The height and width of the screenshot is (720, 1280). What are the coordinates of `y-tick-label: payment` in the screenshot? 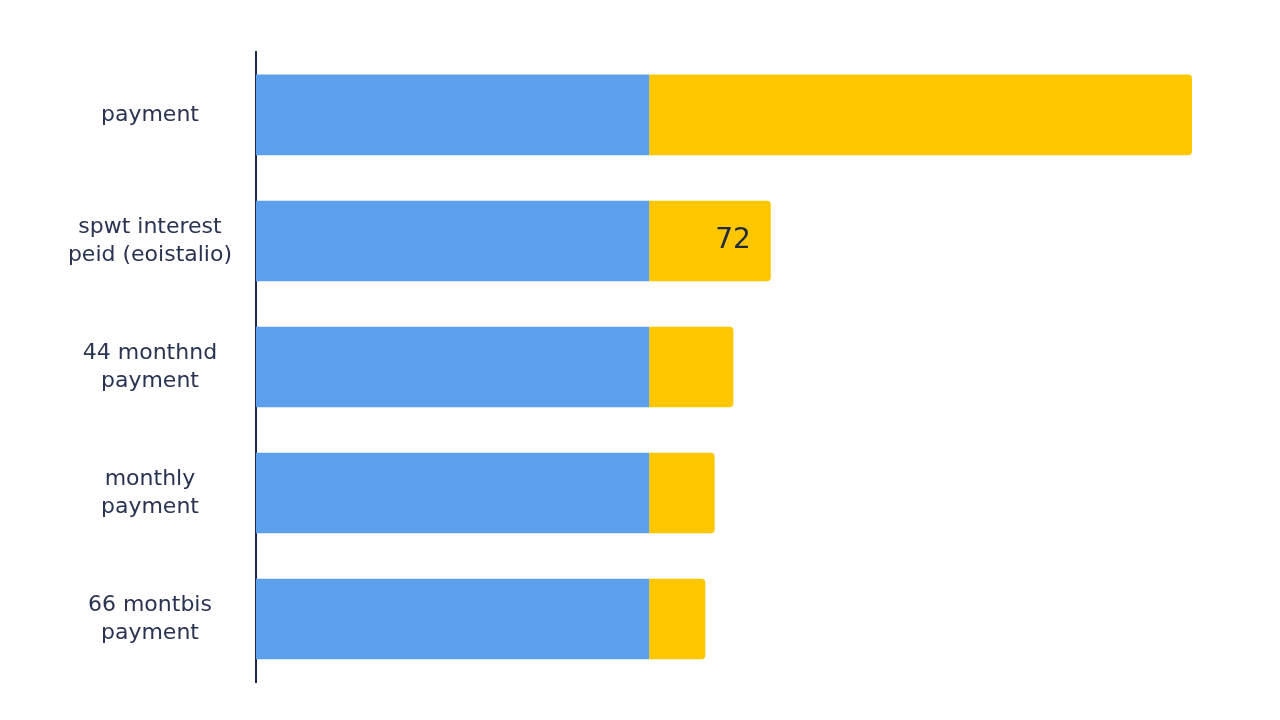 It's located at (150, 113).